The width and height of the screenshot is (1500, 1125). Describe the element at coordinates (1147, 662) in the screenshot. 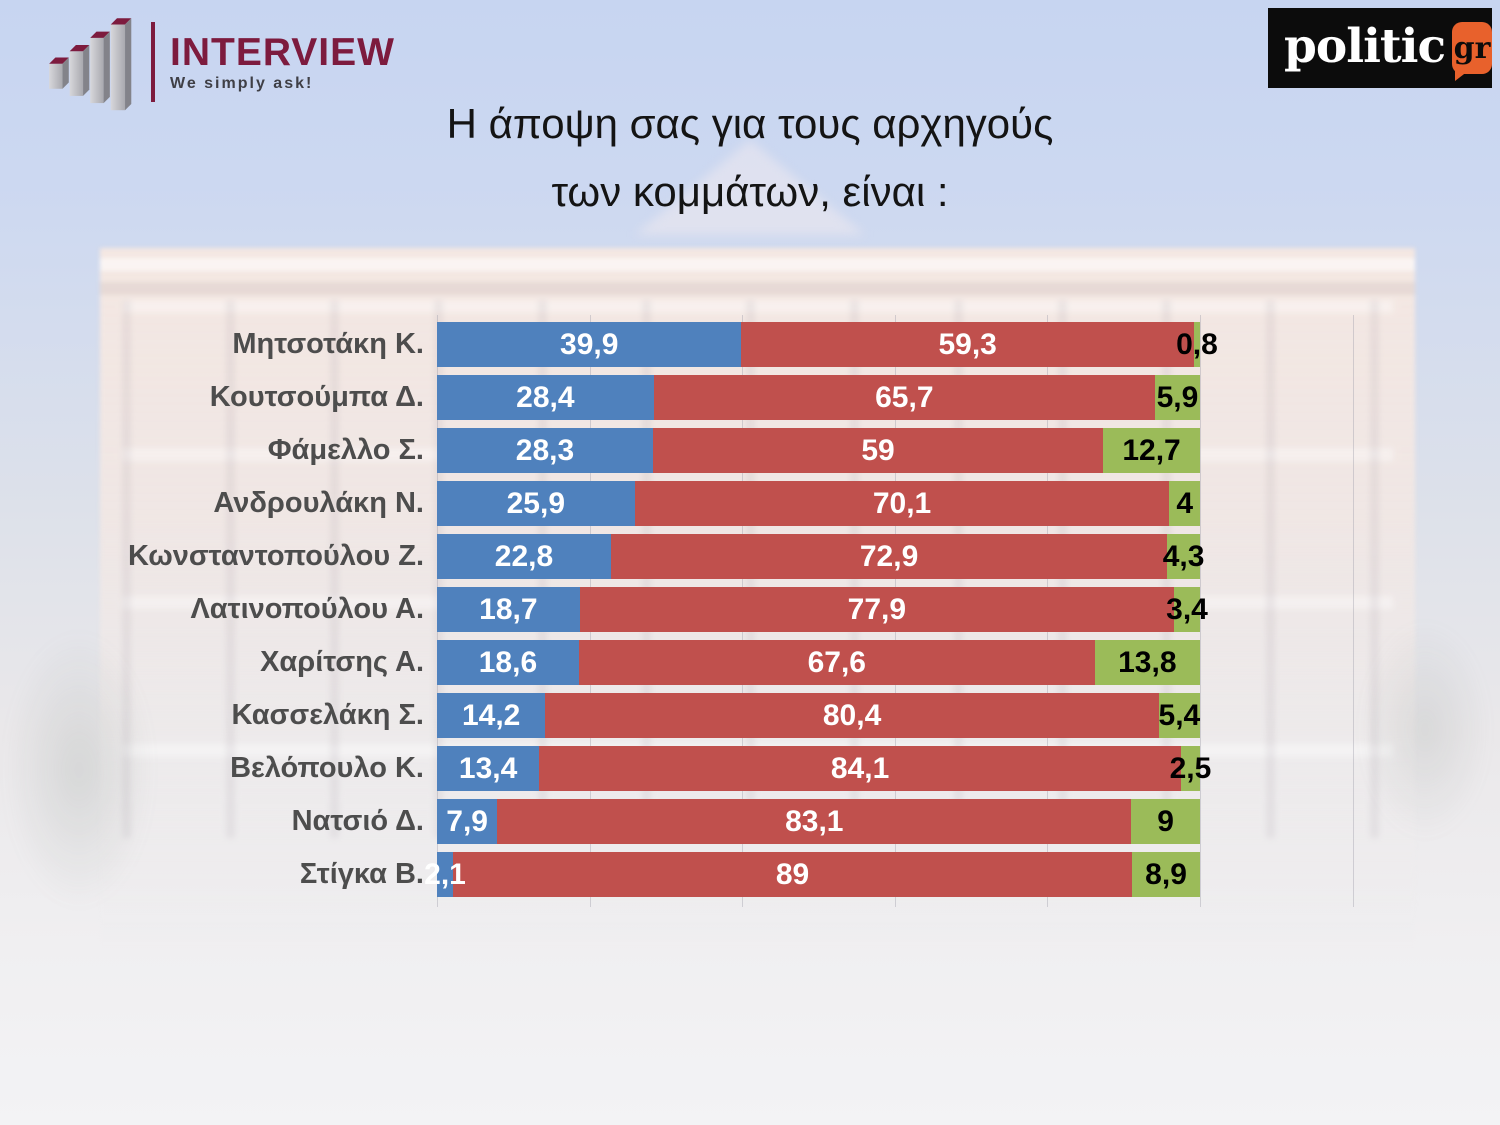

I see `bar-value: 13,8` at that location.